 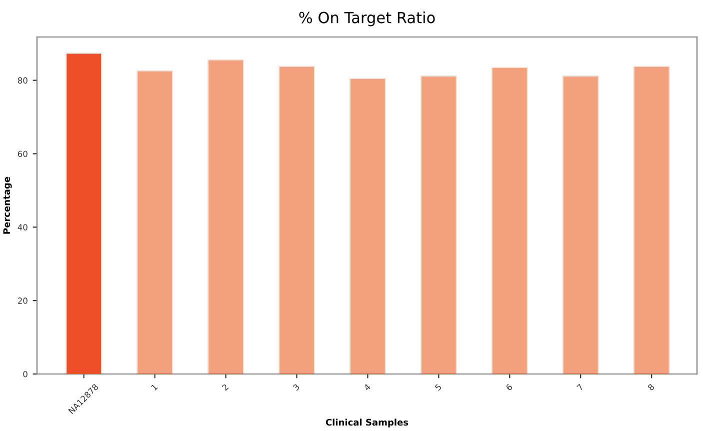 What do you see at coordinates (651, 387) in the screenshot?
I see `x-tick-label: 8` at bounding box center [651, 387].